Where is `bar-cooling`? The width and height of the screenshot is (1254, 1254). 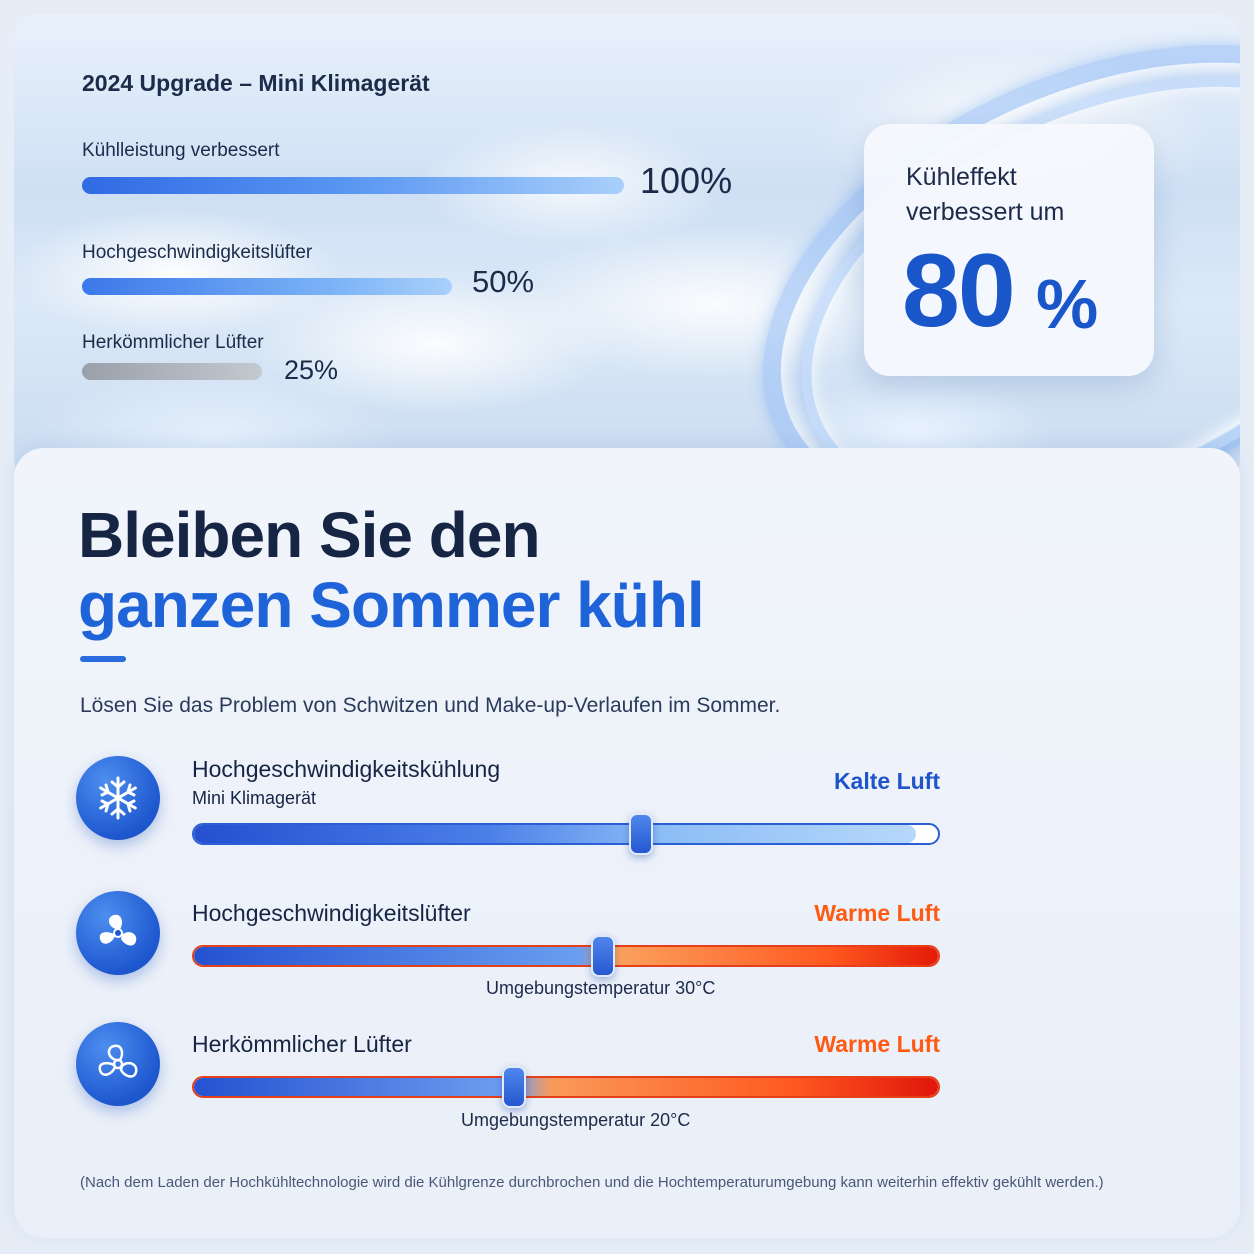 bar-cooling is located at coordinates (353, 185).